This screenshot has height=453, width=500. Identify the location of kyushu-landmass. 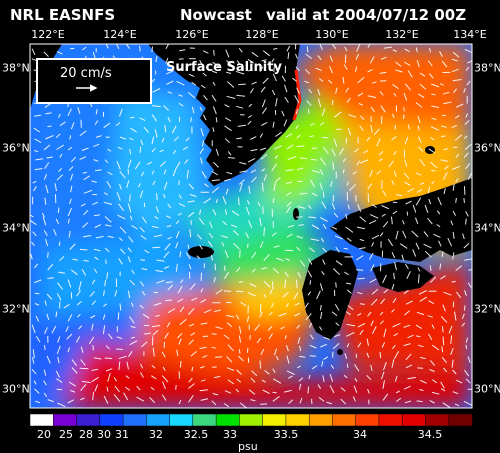
(330, 295).